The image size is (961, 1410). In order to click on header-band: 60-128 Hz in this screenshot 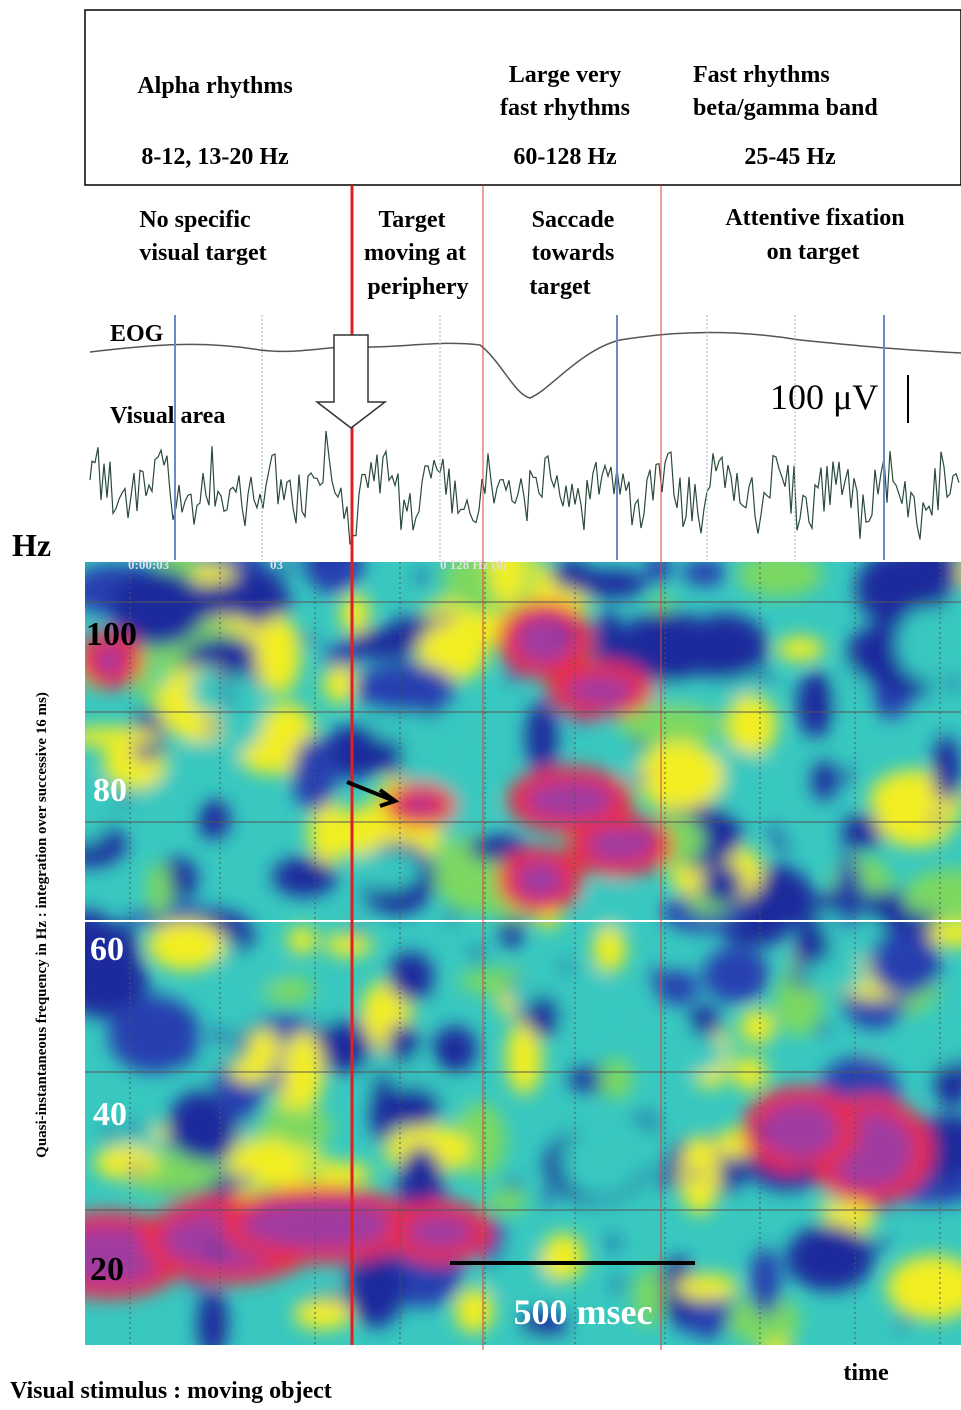, I will do `click(565, 157)`.